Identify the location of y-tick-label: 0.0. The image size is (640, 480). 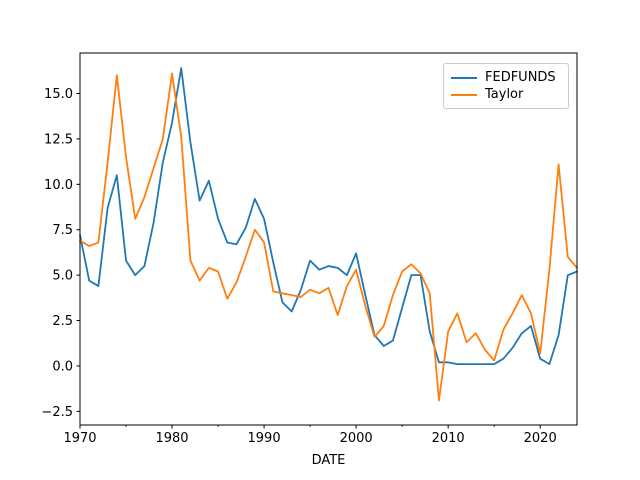
(62, 366).